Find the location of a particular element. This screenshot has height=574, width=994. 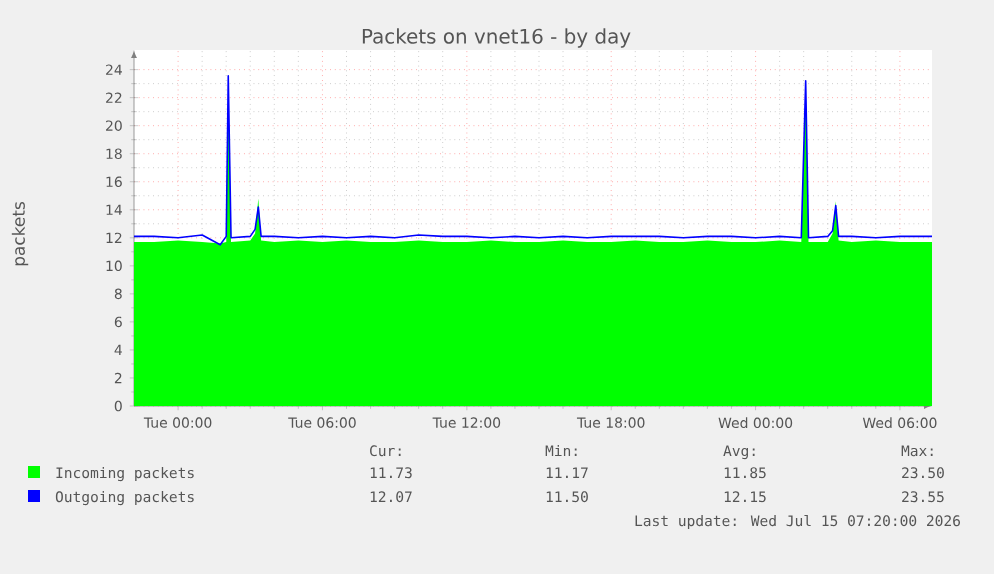

y-axis-title: packets is located at coordinates (20, 234).